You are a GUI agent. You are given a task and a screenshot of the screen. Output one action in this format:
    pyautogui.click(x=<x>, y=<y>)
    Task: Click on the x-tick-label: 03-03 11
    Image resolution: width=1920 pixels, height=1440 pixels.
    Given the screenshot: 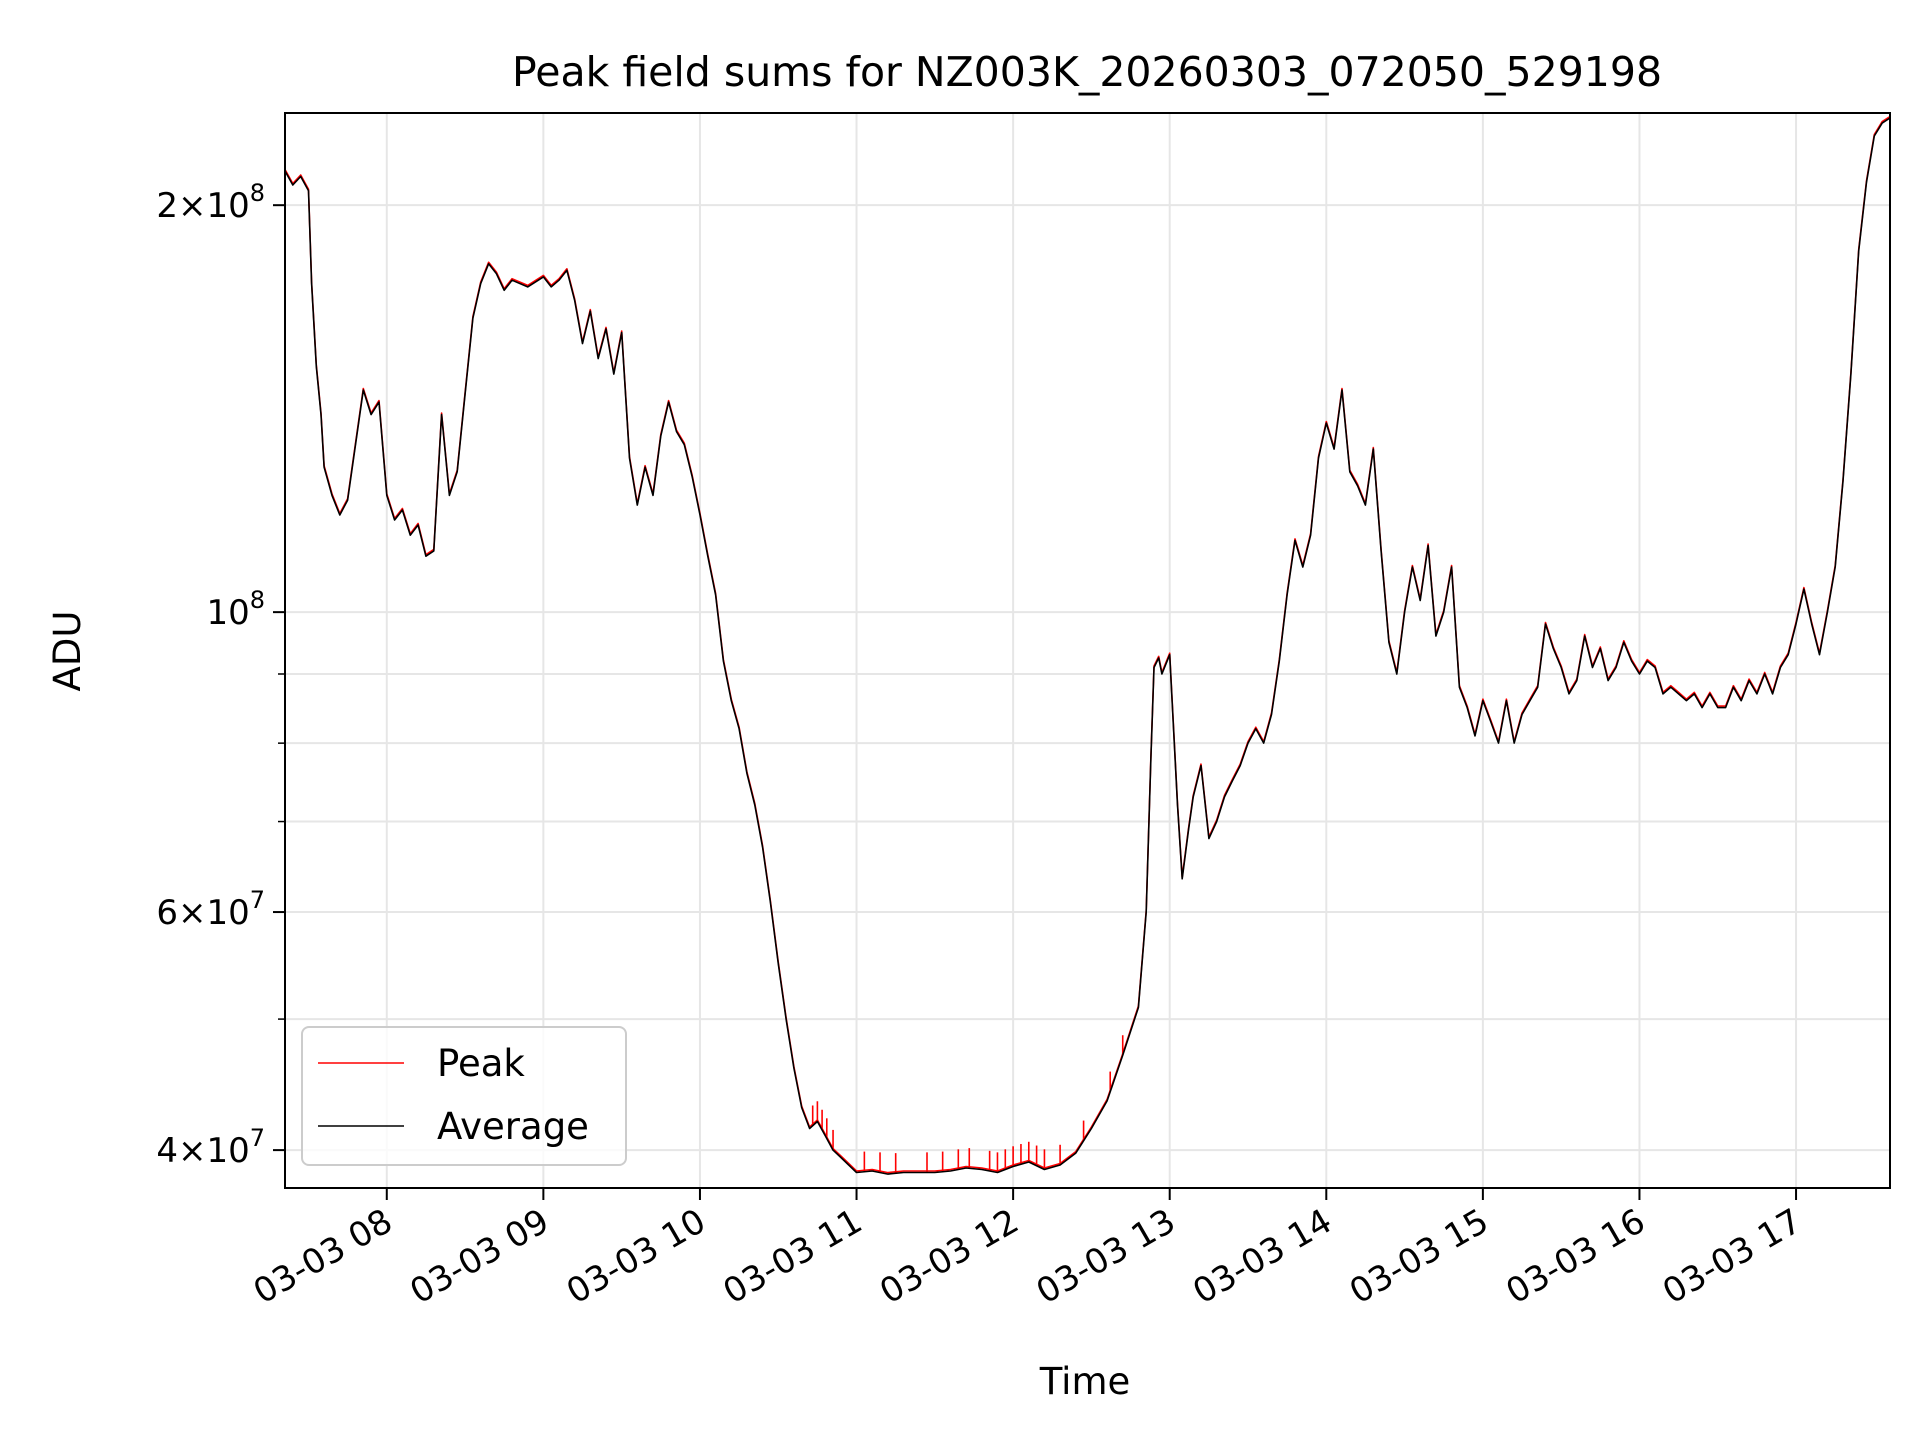 What is the action you would take?
    pyautogui.click(x=793, y=1256)
    